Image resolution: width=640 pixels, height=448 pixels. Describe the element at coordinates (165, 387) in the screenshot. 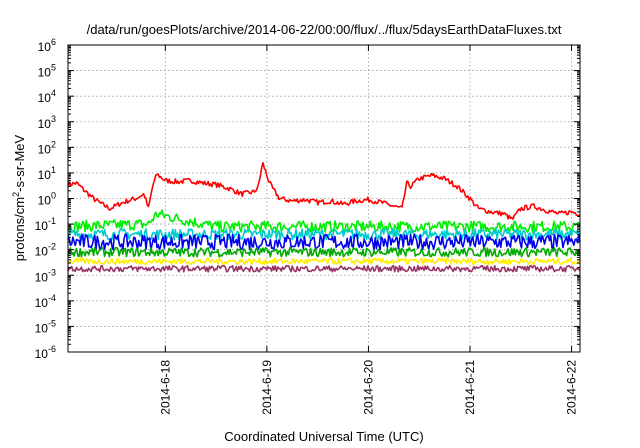

I see `x-tick-label: 2014-6-18` at that location.